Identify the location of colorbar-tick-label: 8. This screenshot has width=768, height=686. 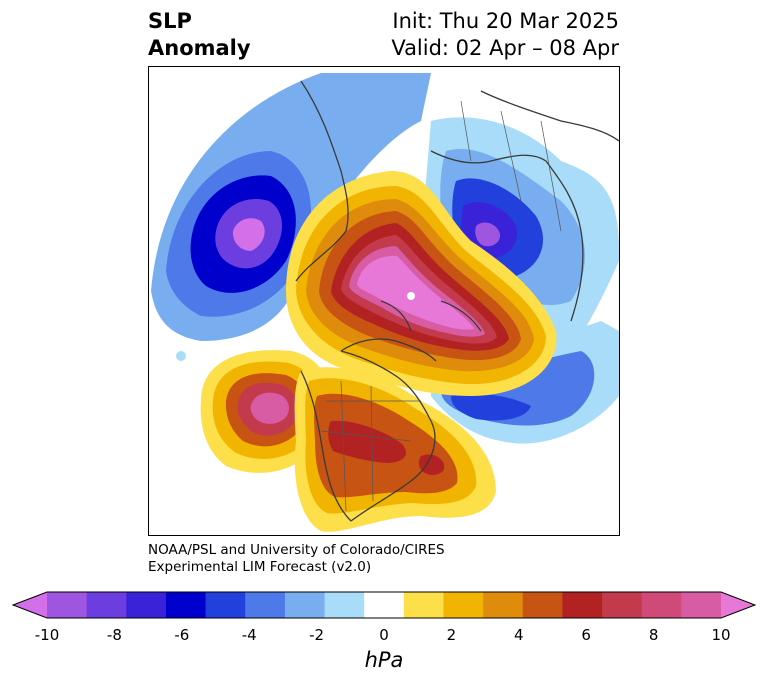
(653, 635).